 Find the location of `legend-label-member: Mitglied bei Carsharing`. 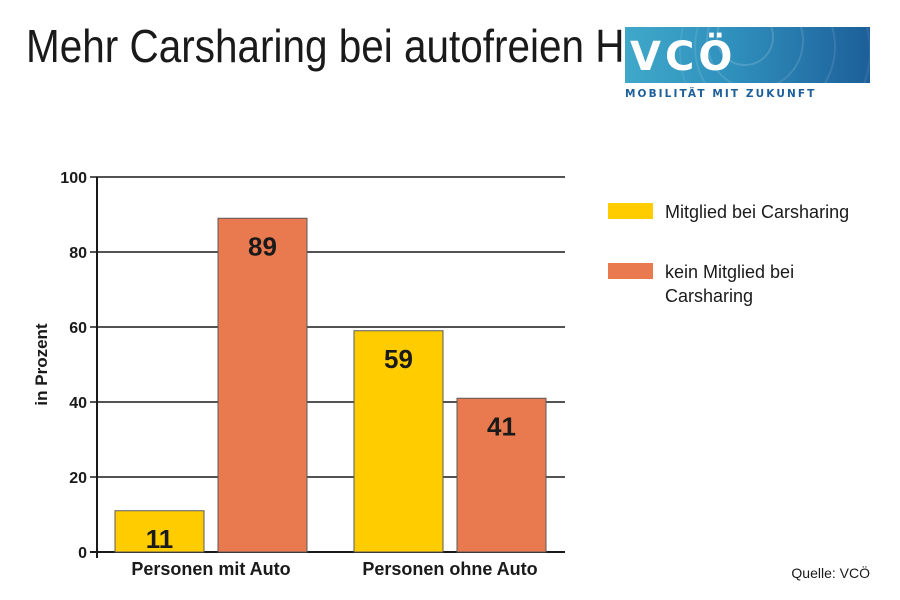

legend-label-member: Mitglied bei Carsharing is located at coordinates (757, 212).